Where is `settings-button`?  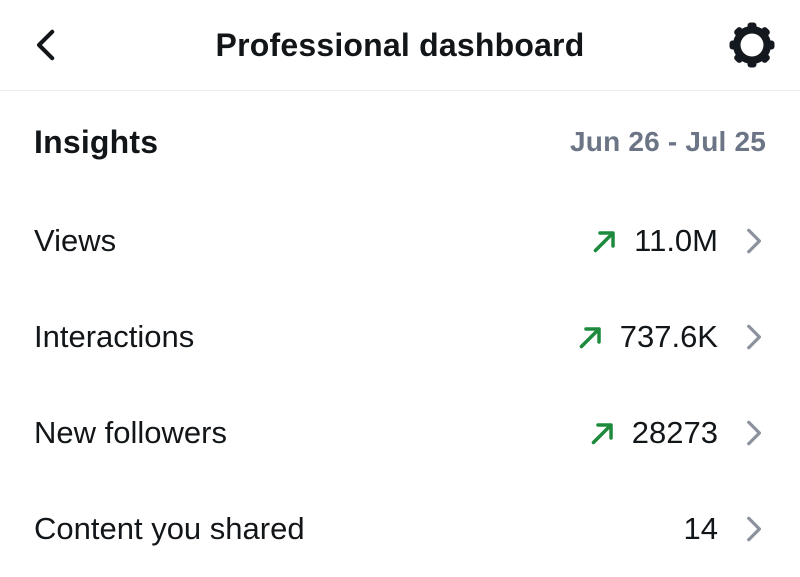
settings-button is located at coordinates (752, 45).